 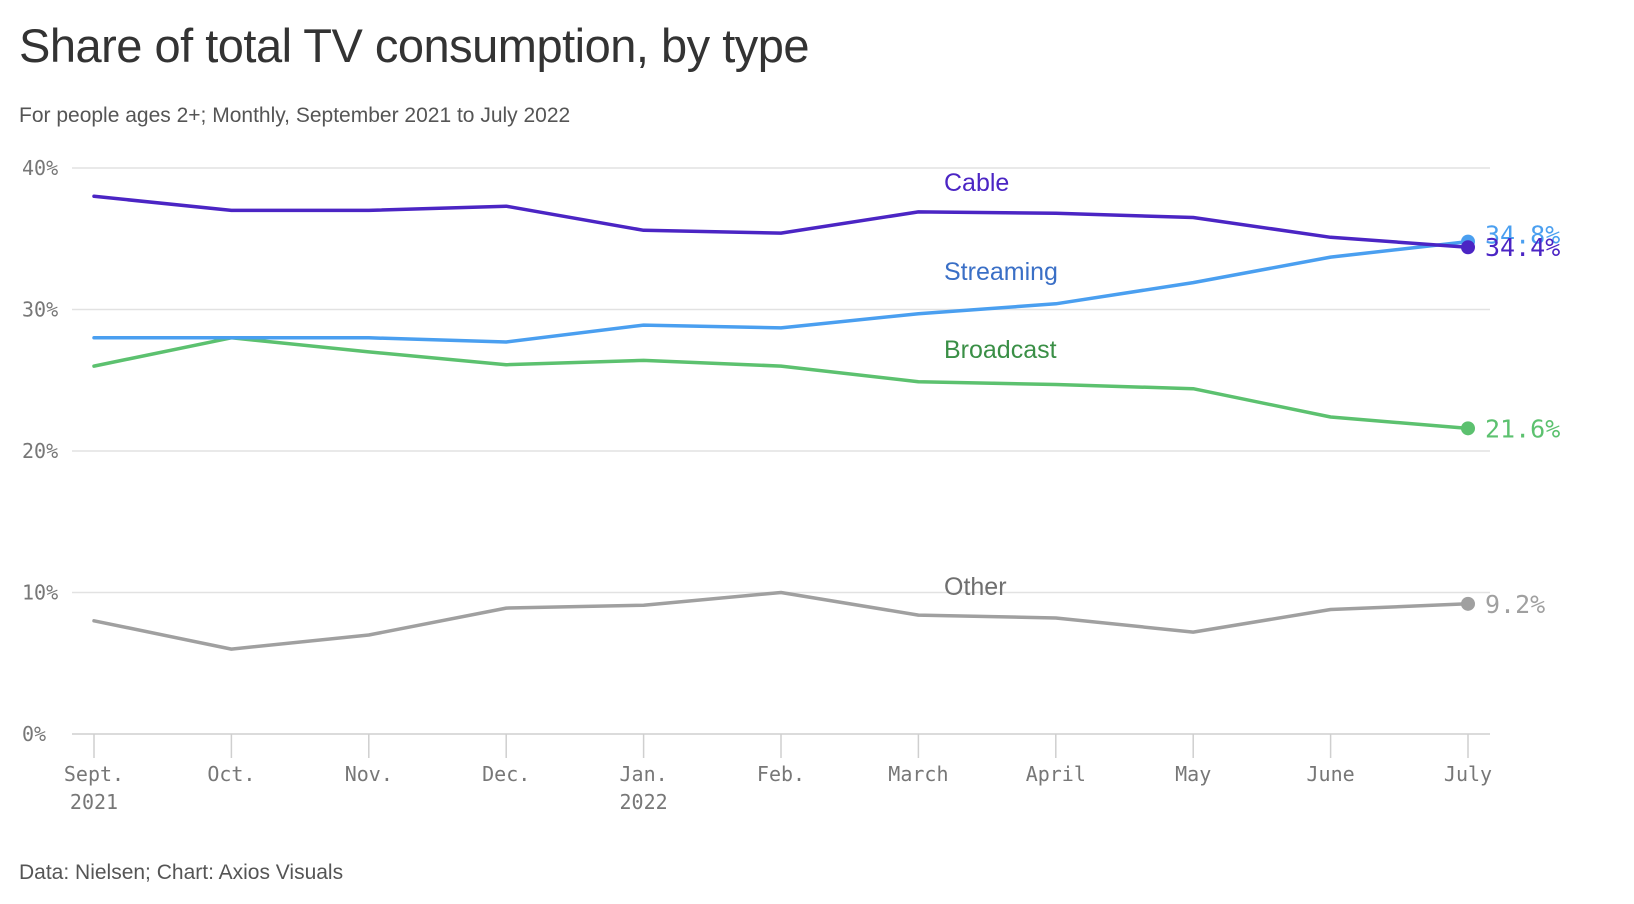 What do you see at coordinates (644, 774) in the screenshot?
I see `x-tick-label: Jan.` at bounding box center [644, 774].